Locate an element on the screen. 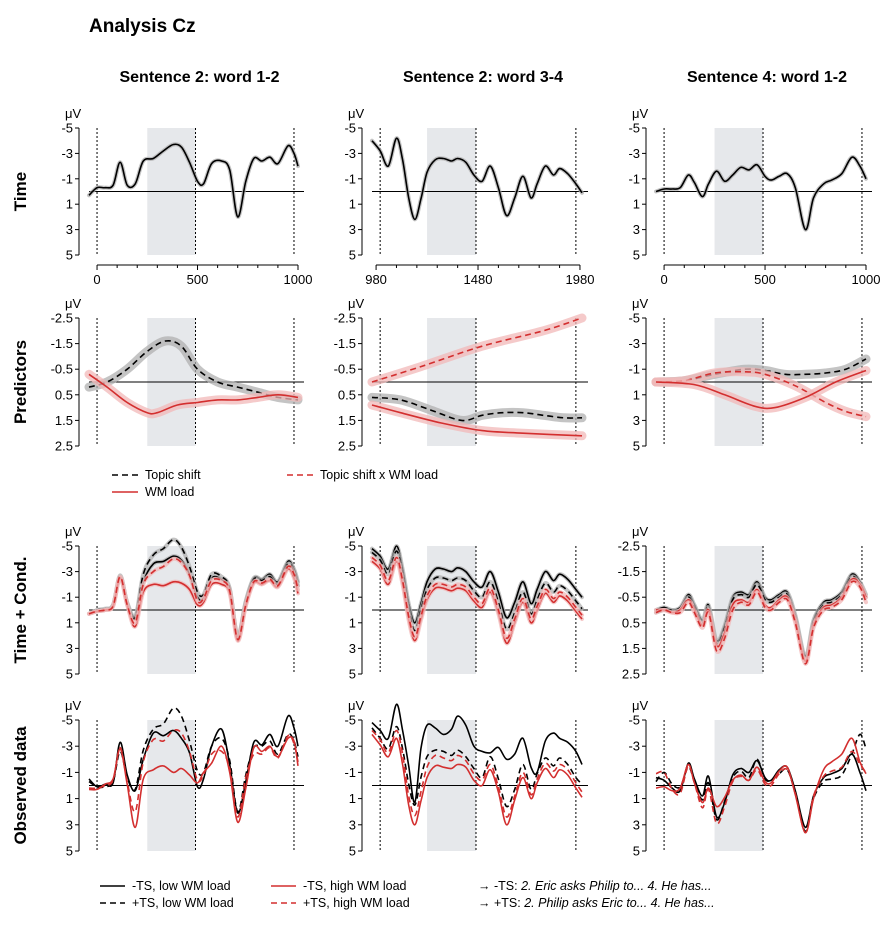 The image size is (882, 926). x-tick-label: 980 is located at coordinates (376, 279).